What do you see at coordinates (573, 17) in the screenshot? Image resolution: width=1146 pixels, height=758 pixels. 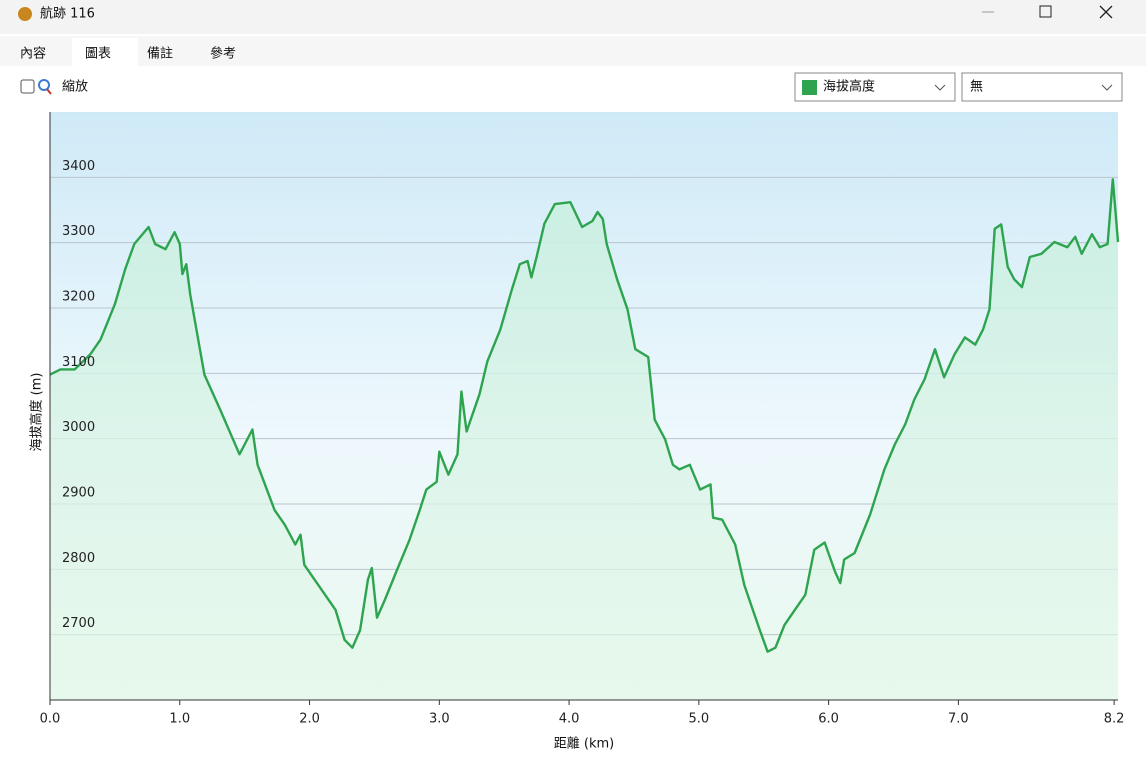 I see `title-bar` at bounding box center [573, 17].